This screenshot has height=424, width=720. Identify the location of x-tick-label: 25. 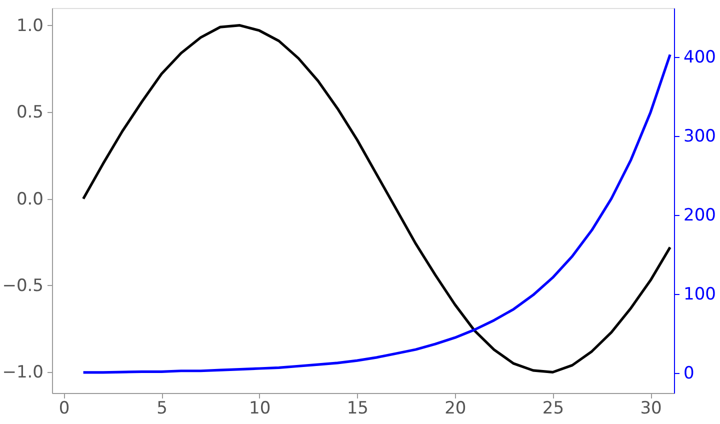
(553, 408).